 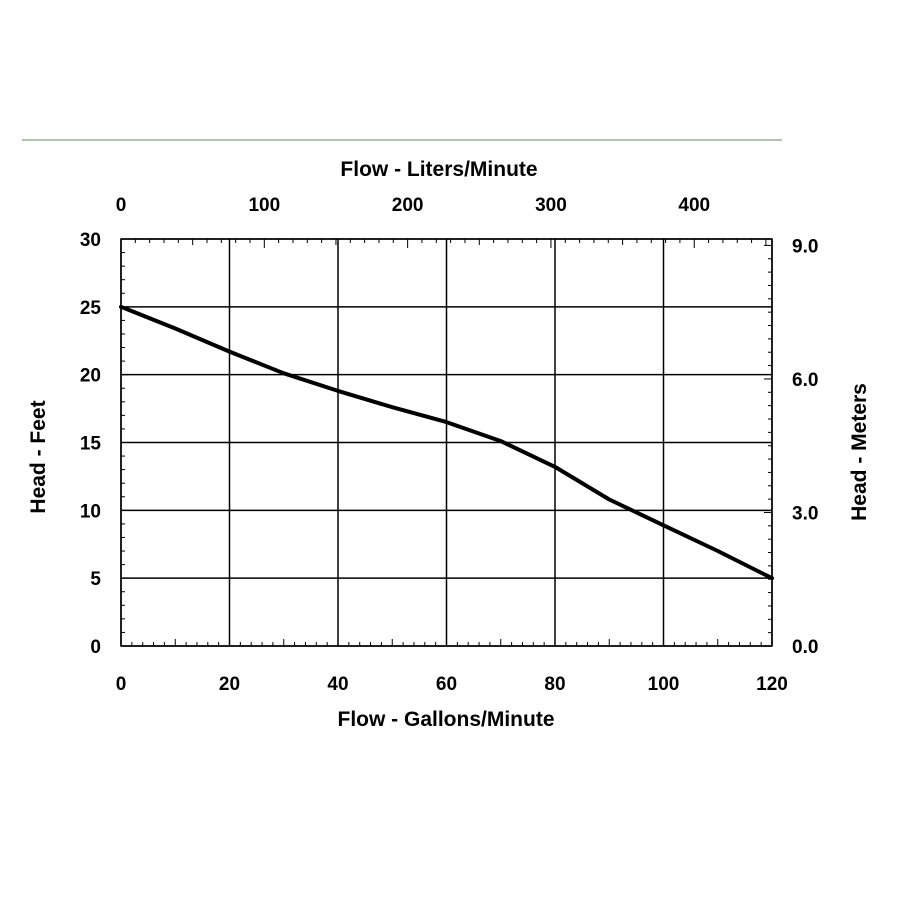 I want to click on x2-tick-label: 200, so click(x=408, y=205).